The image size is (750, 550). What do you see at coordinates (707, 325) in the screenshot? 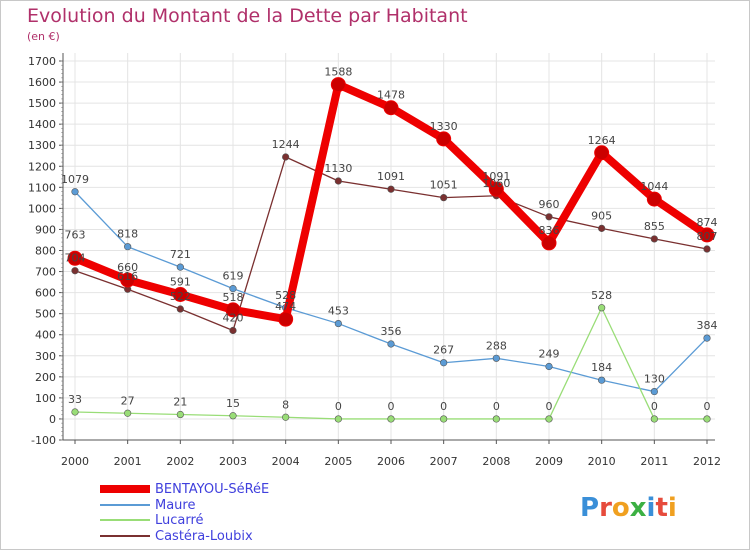
I see `data-label: 384` at bounding box center [707, 325].